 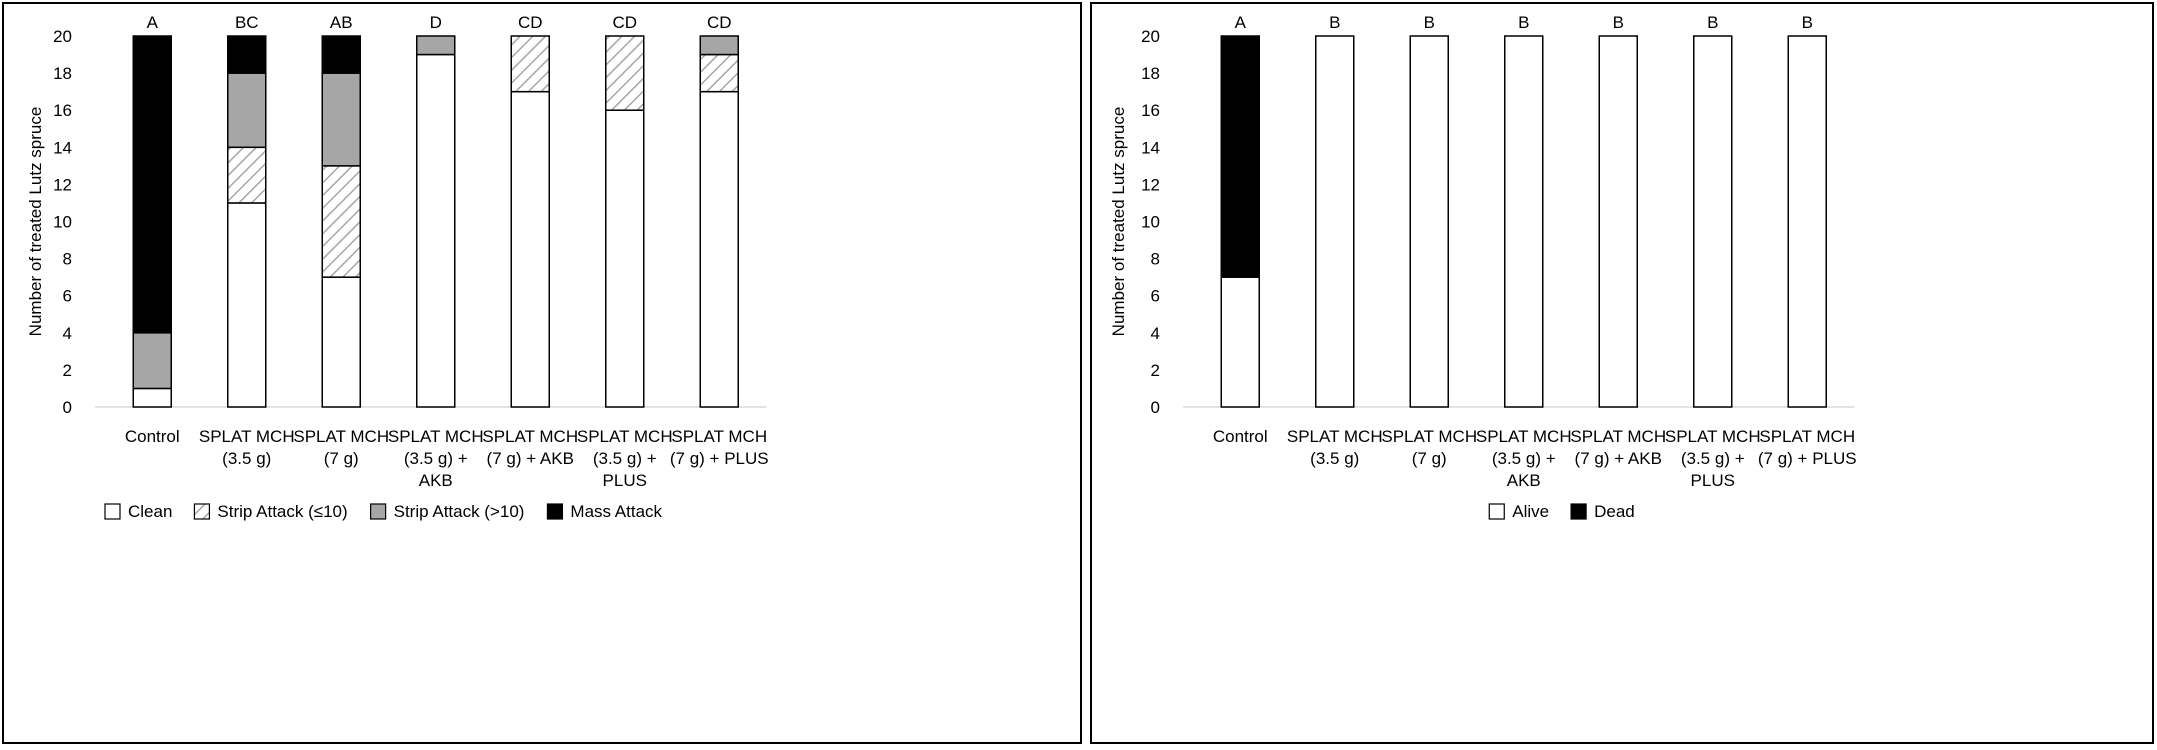 What do you see at coordinates (1807, 458) in the screenshot?
I see `x-category-label: (7 g) + PLUS` at bounding box center [1807, 458].